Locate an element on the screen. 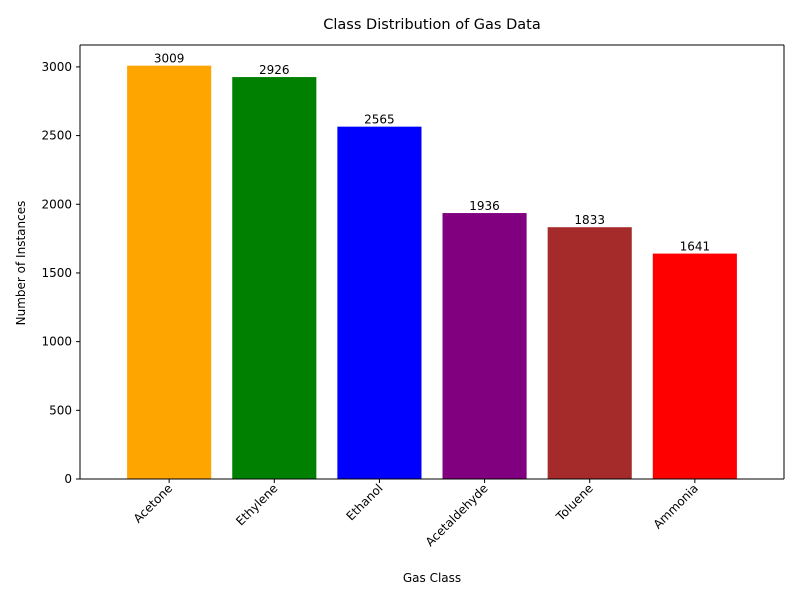 This screenshot has width=800, height=604. data-label: 1641 is located at coordinates (695, 247).